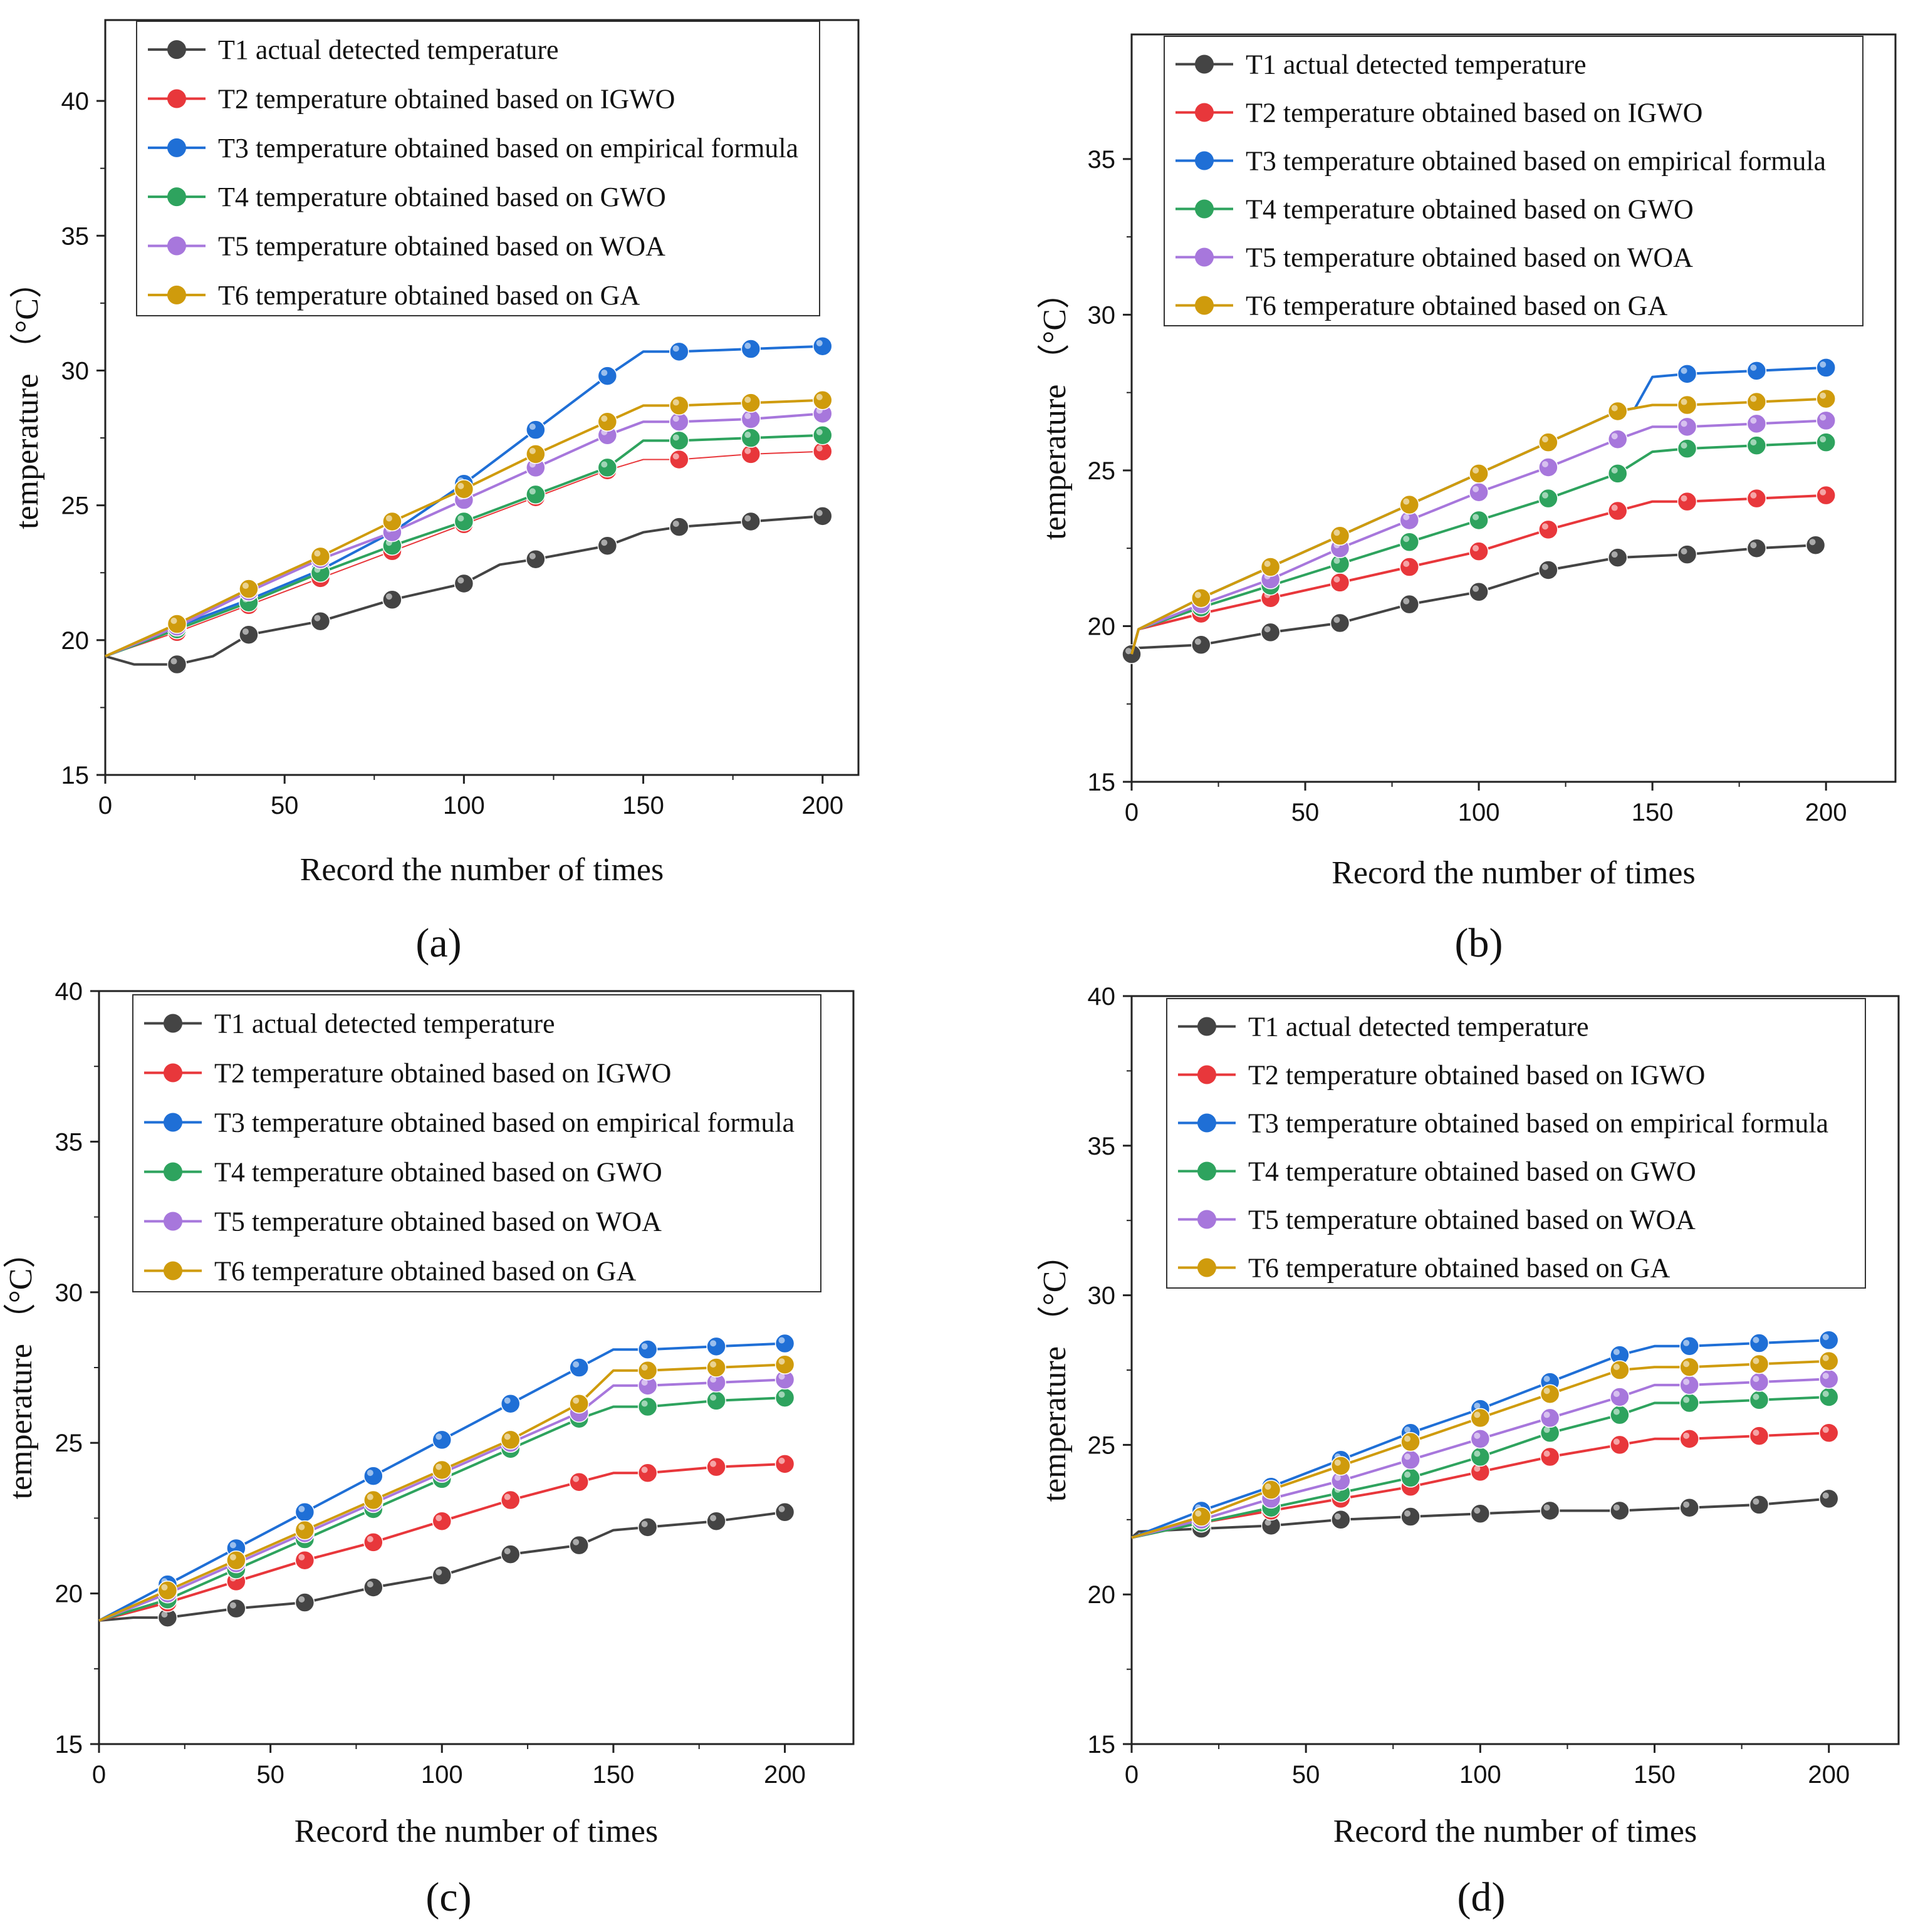 This screenshot has width=1913, height=1932. What do you see at coordinates (425, 1271) in the screenshot?
I see `legend-entry-t6: T6 temperature obtained based on GA` at bounding box center [425, 1271].